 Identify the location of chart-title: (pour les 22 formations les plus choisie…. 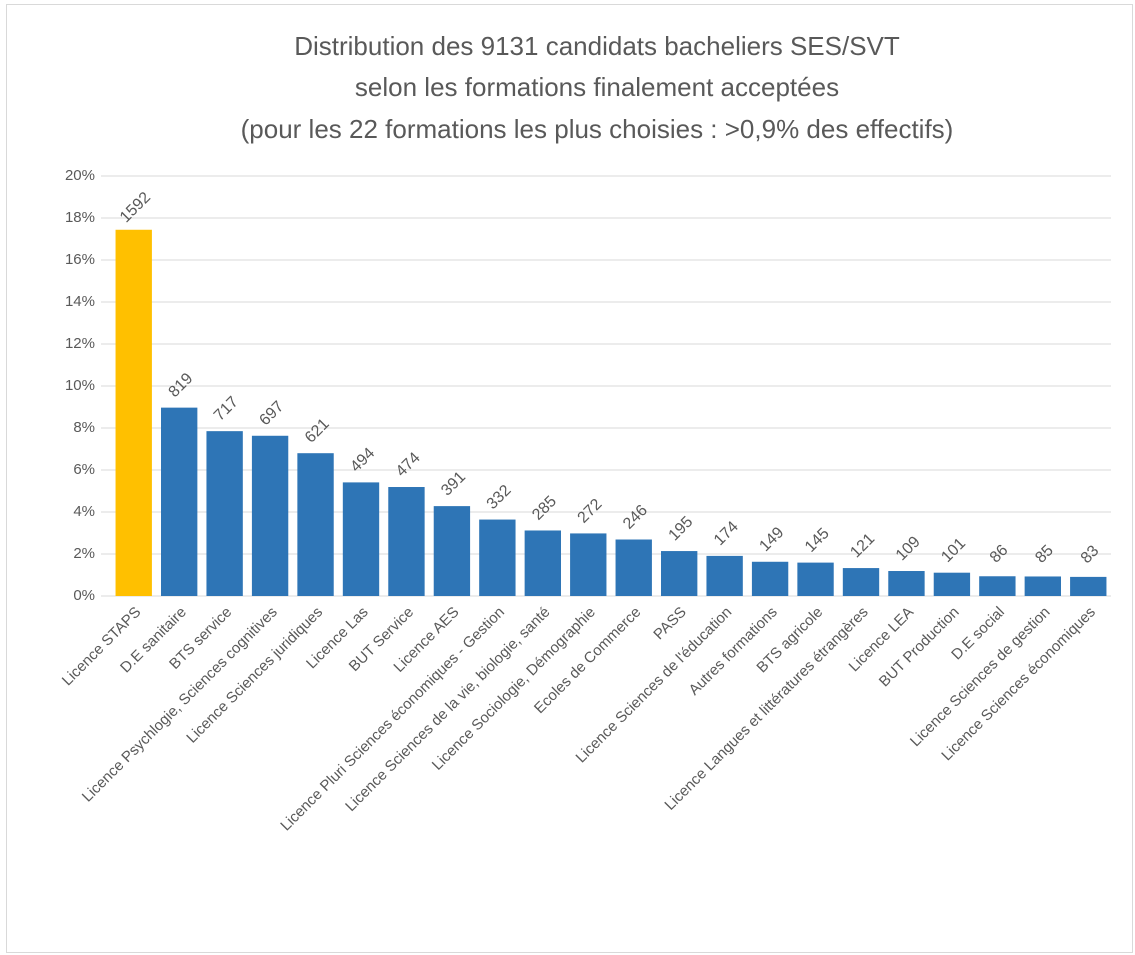
(597, 129).